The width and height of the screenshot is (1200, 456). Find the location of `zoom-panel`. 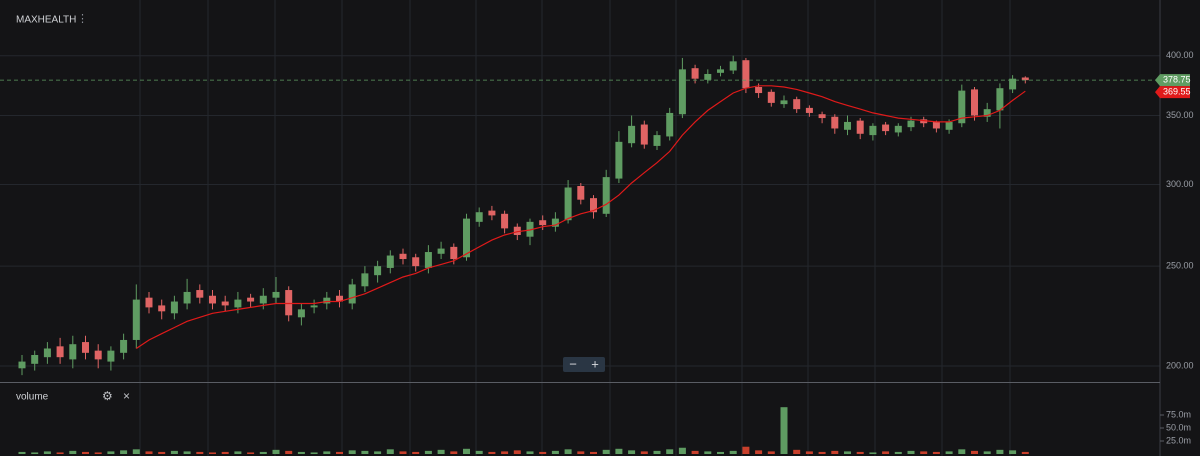

zoom-panel is located at coordinates (584, 364).